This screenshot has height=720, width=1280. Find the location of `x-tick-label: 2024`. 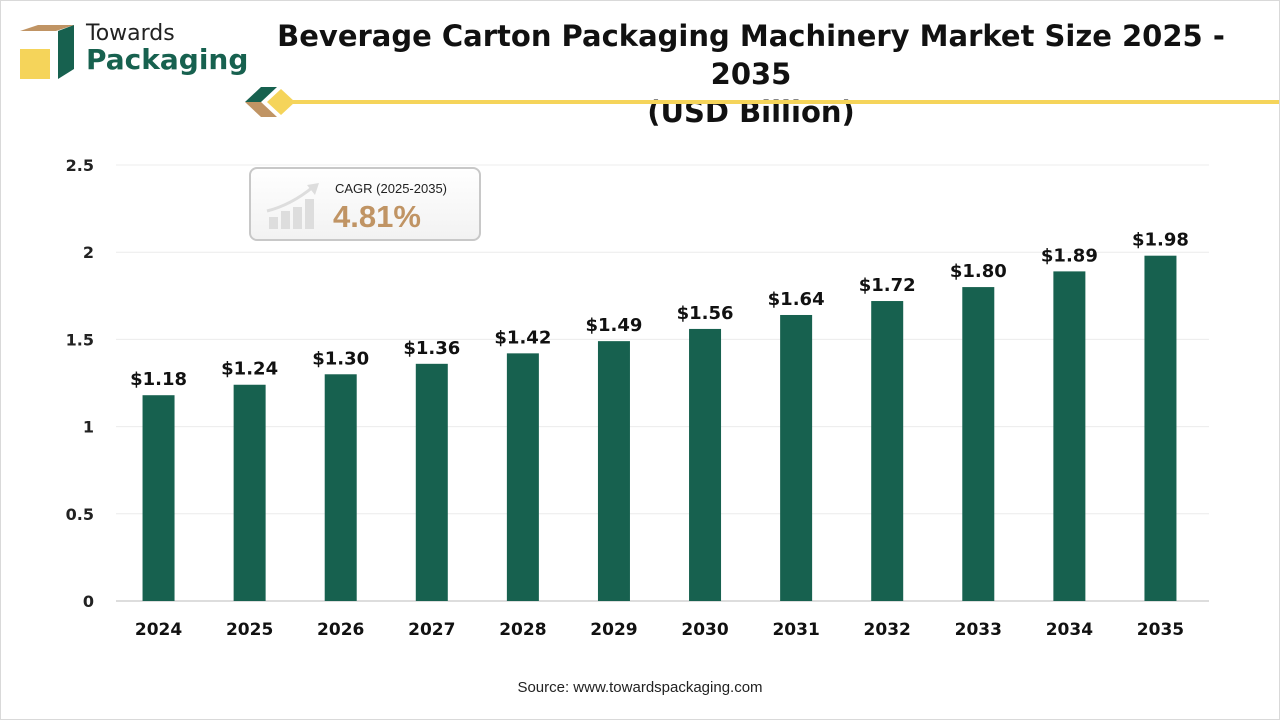

x-tick-label: 2024 is located at coordinates (158, 630).